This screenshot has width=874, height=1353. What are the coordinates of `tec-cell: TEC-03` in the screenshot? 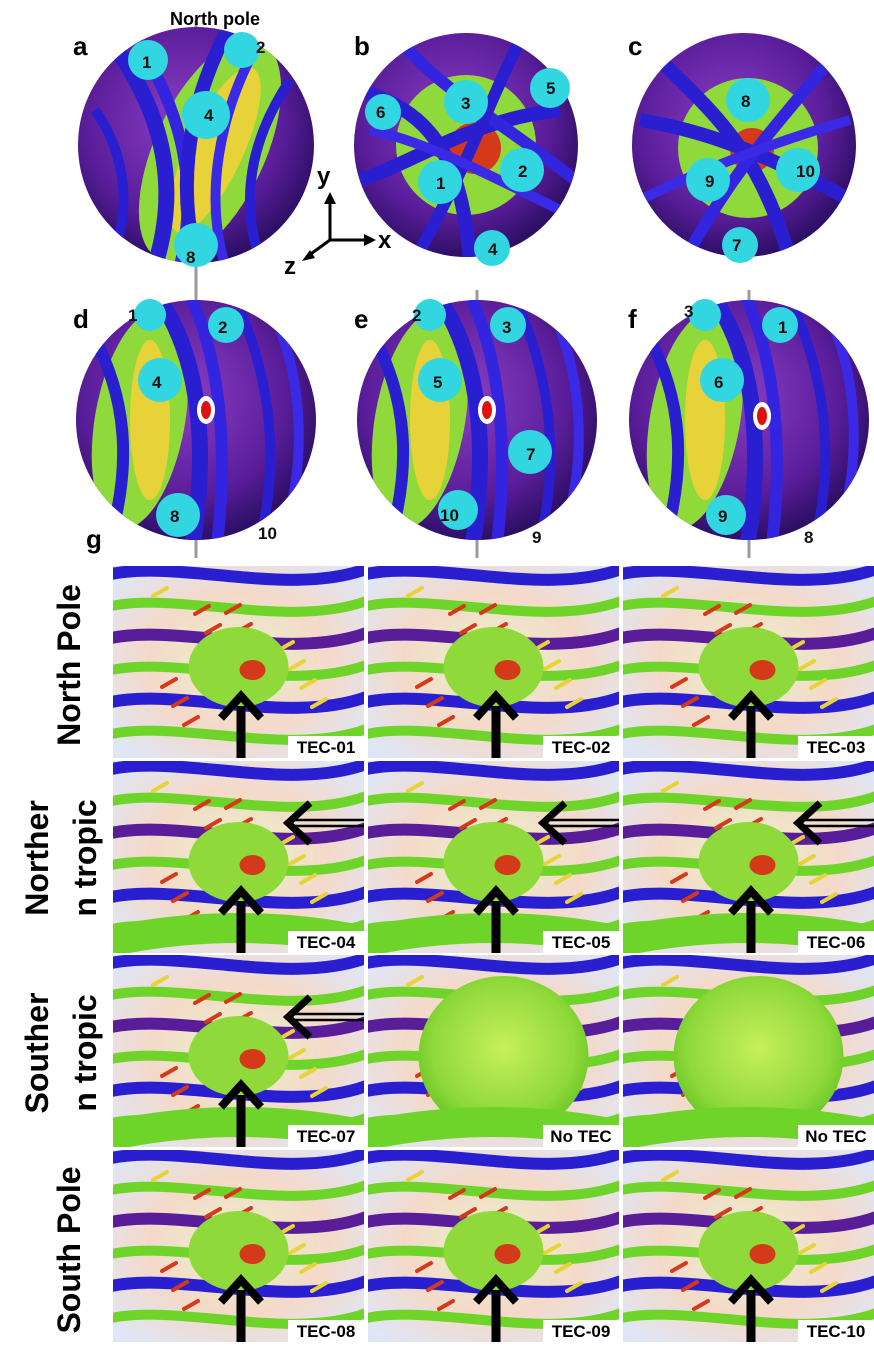 It's located at (743, 662).